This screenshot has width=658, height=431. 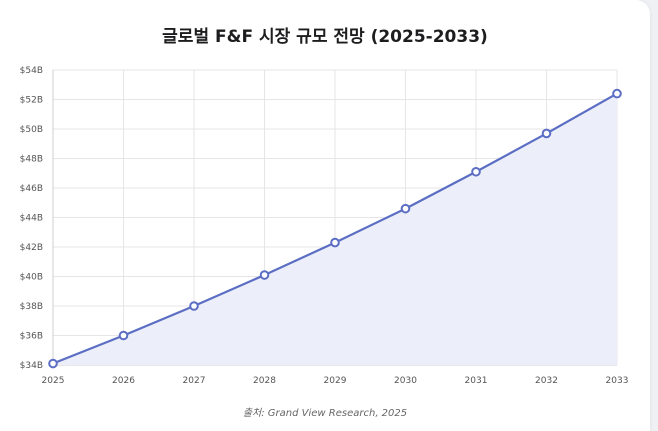 I want to click on x-tick-label: 2025, so click(x=53, y=381).